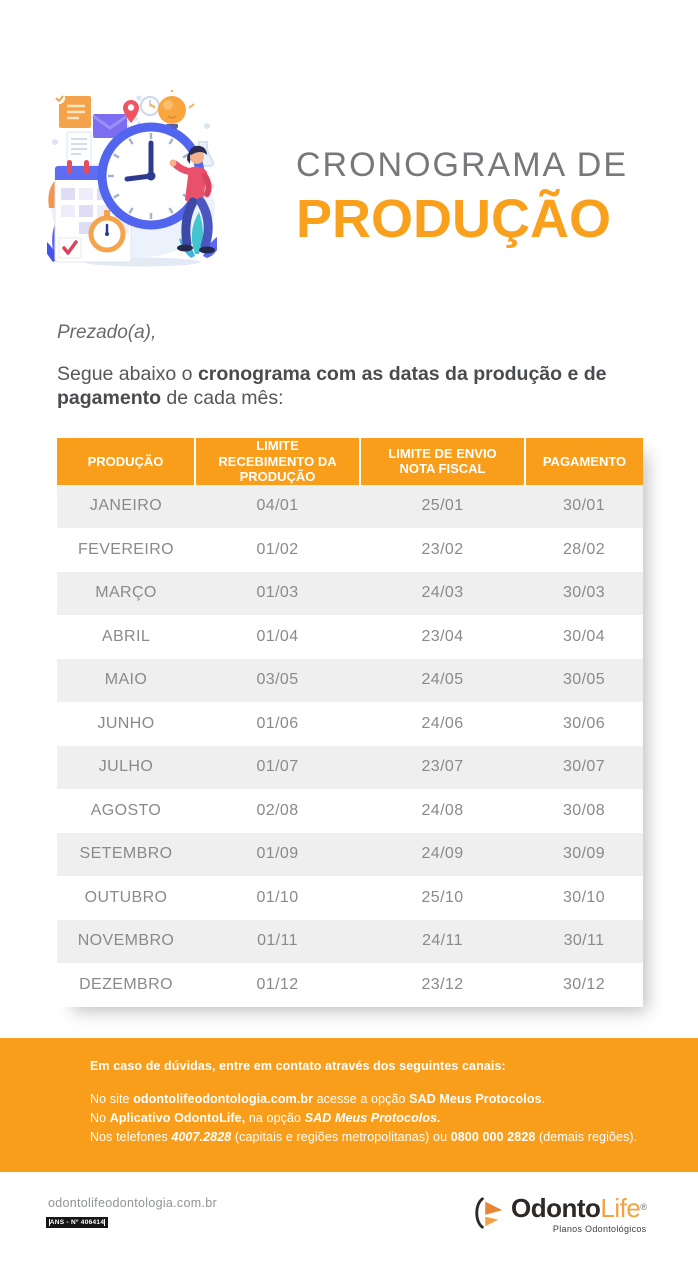  Describe the element at coordinates (172, 112) in the screenshot. I see `lightbulb-icon` at that location.